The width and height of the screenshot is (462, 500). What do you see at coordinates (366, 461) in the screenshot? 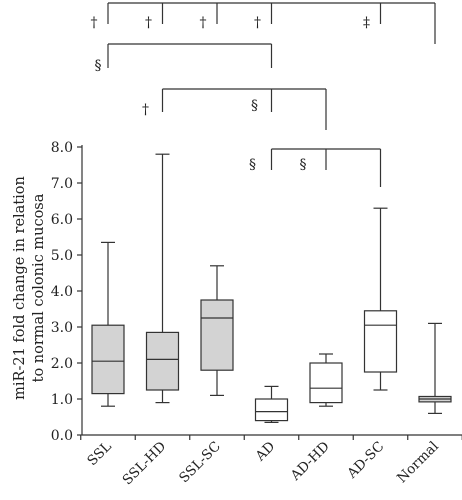
I see `x-tick-label: AD-SC` at bounding box center [366, 461].